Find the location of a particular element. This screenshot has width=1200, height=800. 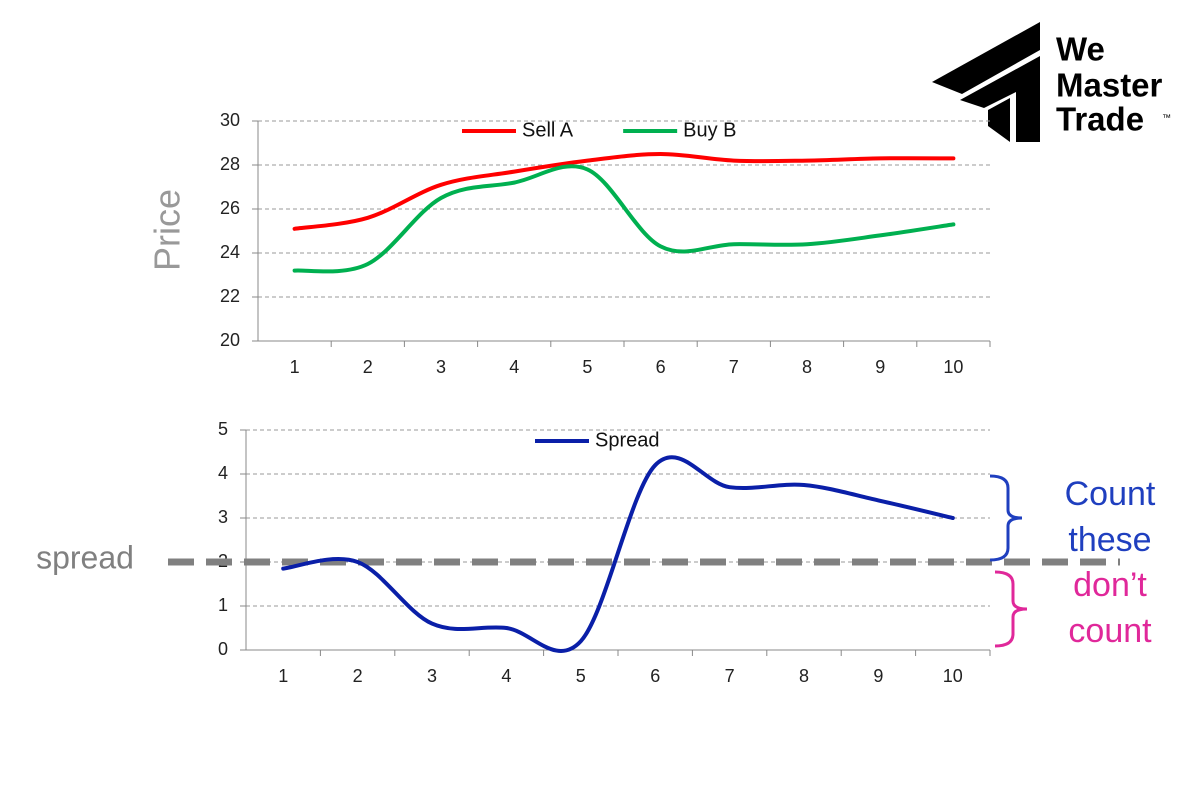

y-tick-label: 0 is located at coordinates (223, 649).